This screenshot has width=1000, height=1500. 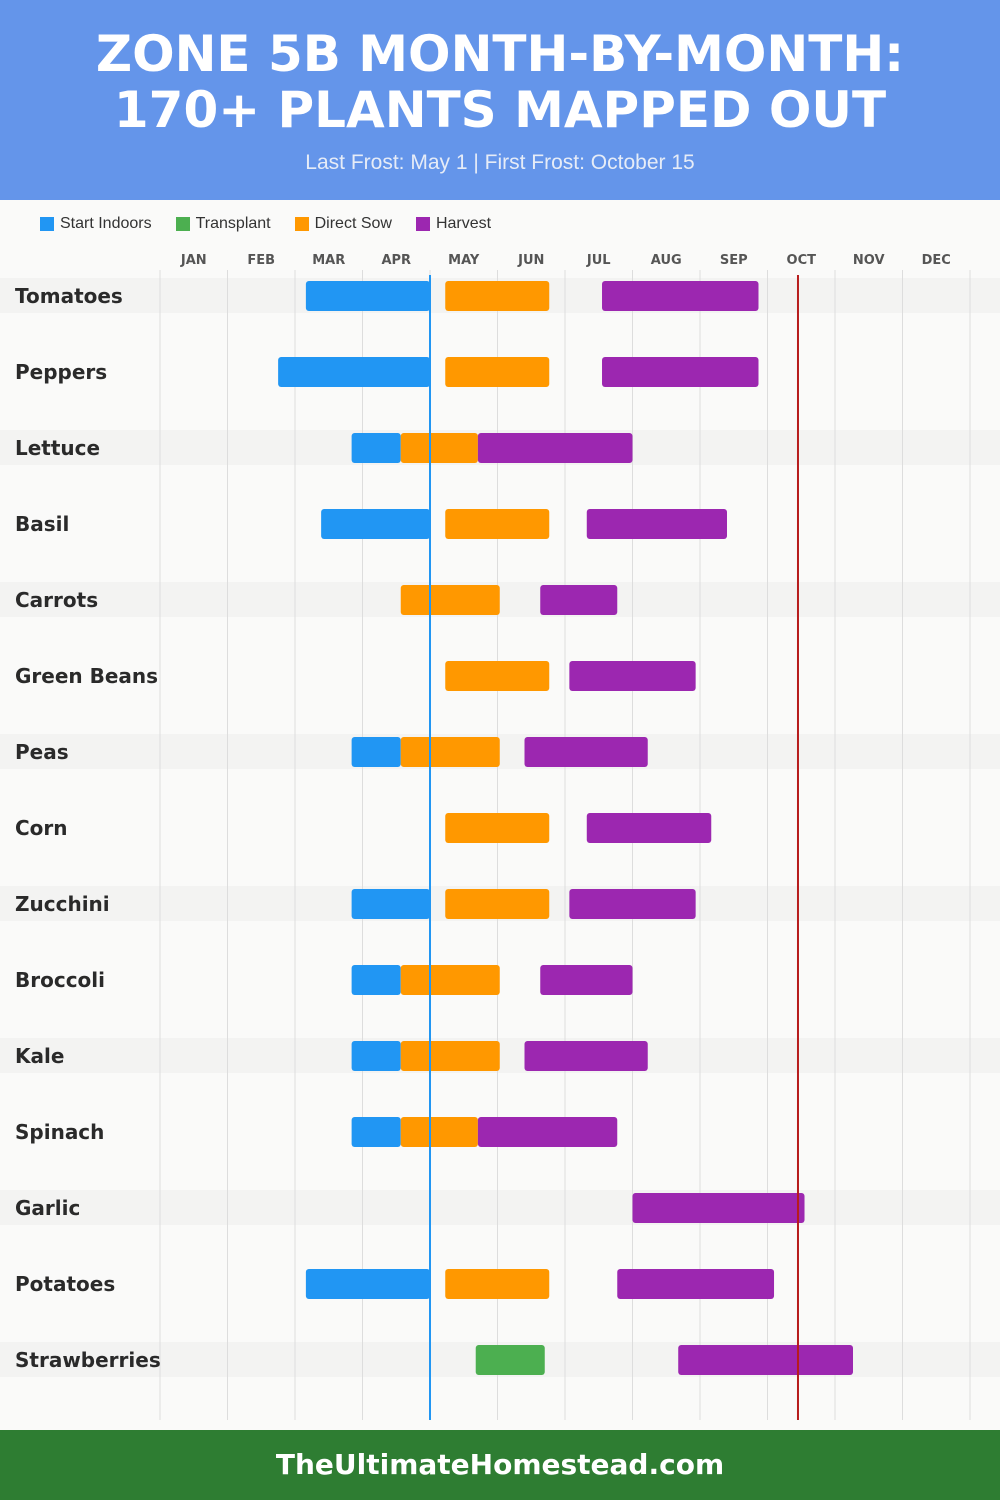 I want to click on legend-label: Direct Sow, so click(x=353, y=223).